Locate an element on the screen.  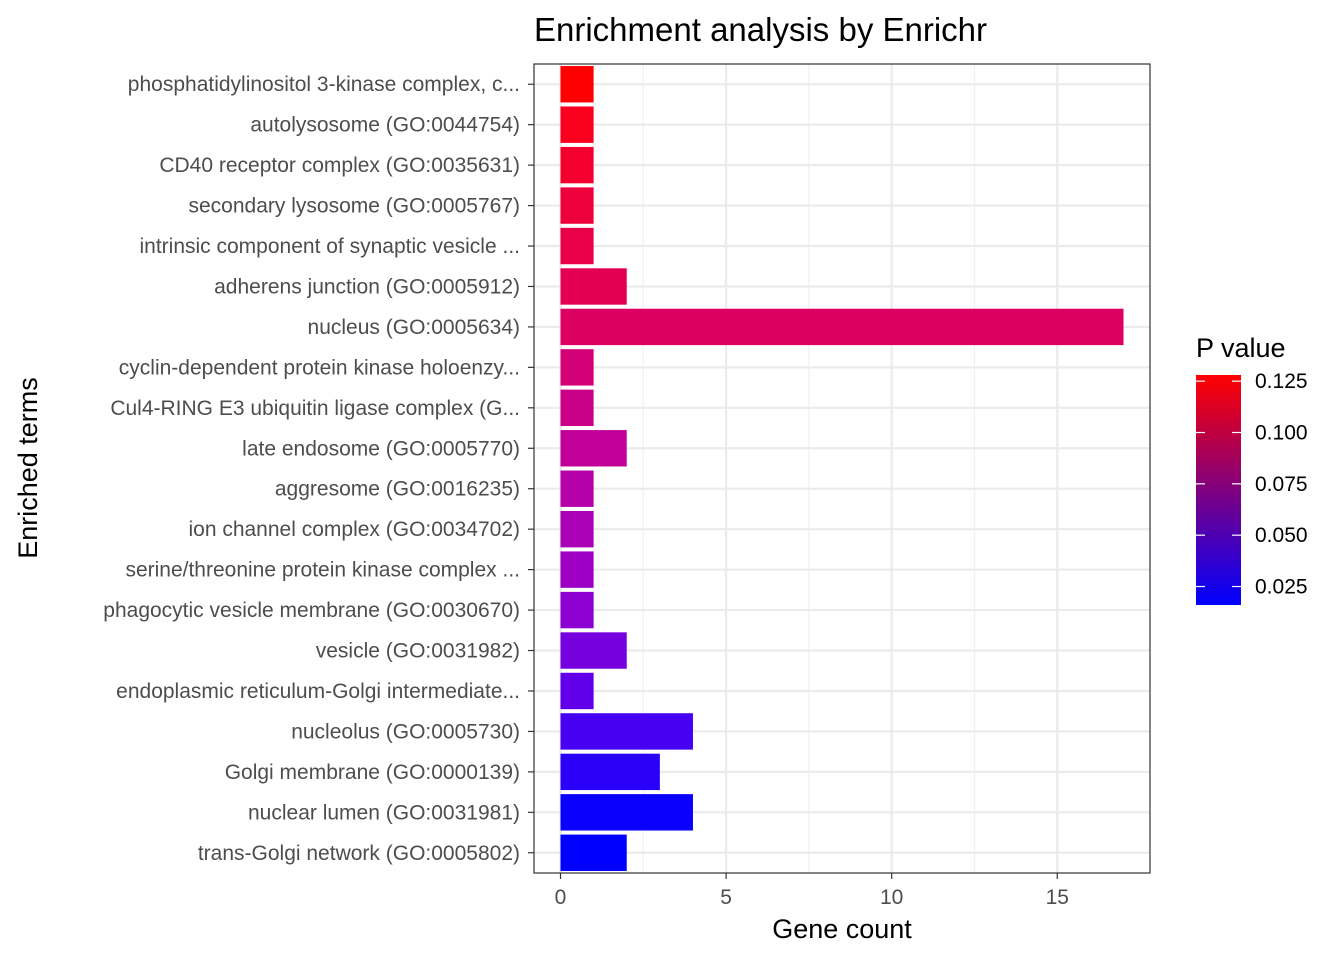
legend-ticks: 0.025 0.050 0.075 0.100 0.125 is located at coordinates (1252, 484).